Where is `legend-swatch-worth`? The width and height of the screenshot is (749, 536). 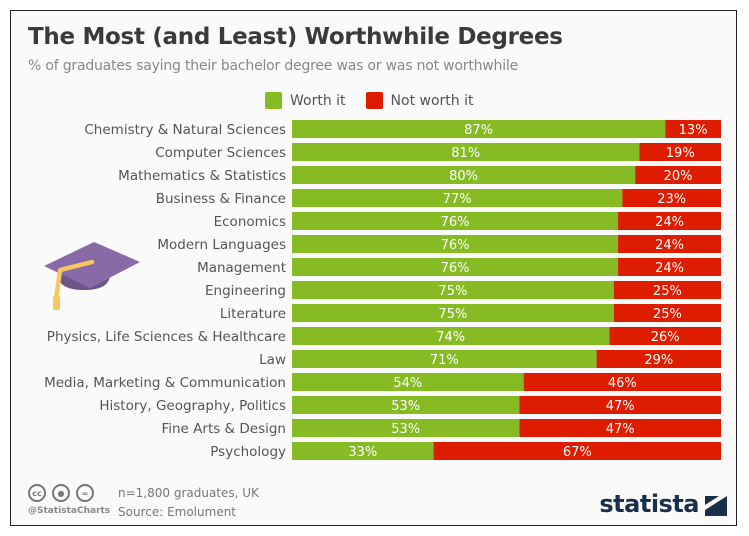 legend-swatch-worth is located at coordinates (273, 100).